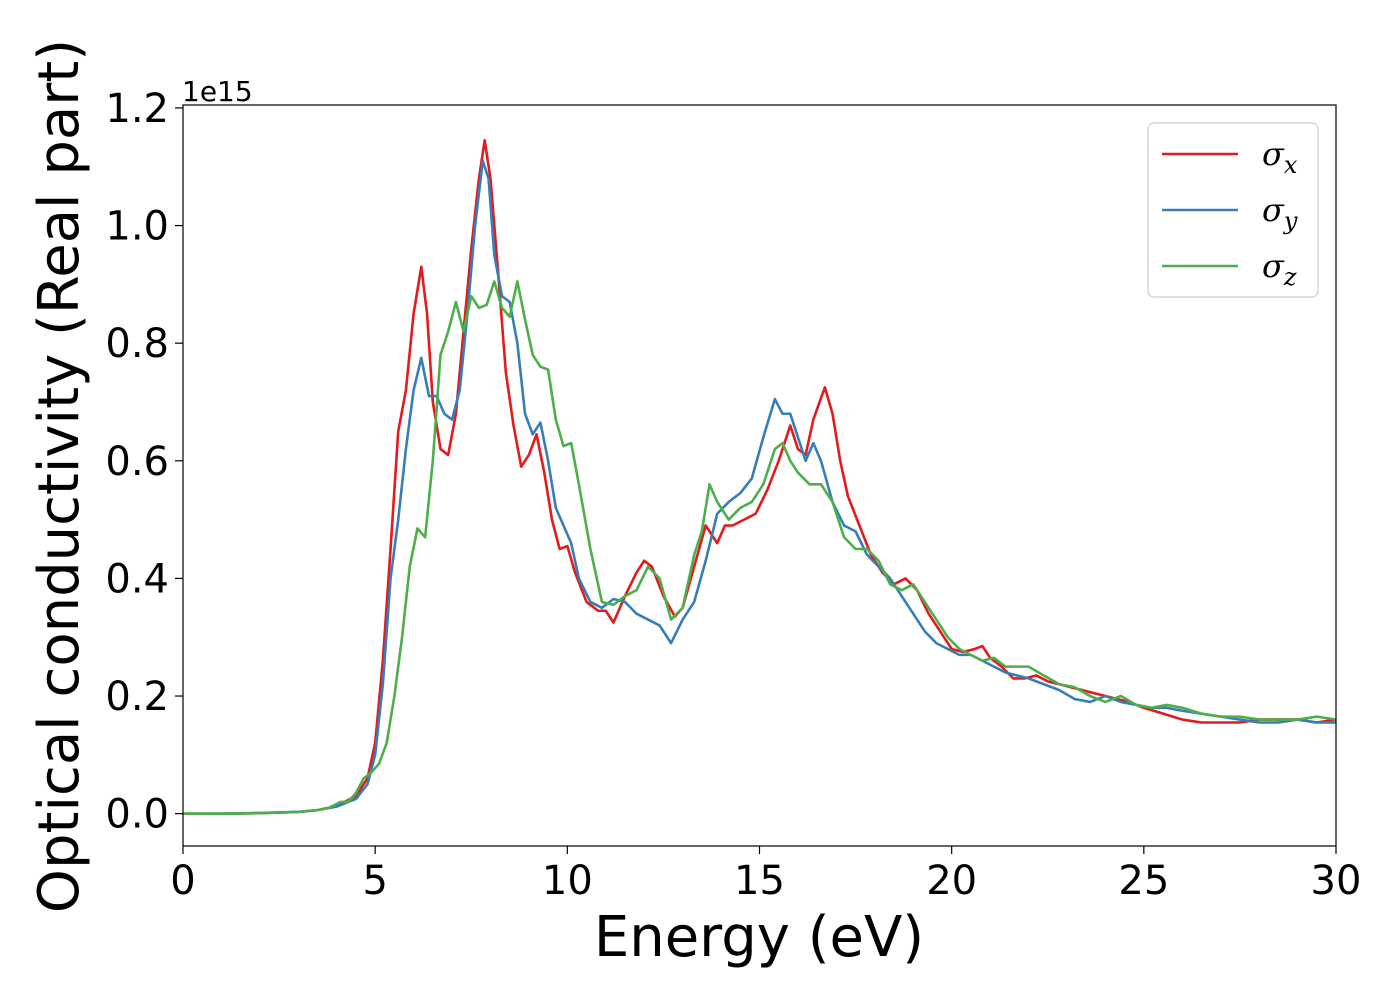 The width and height of the screenshot is (1400, 1000). What do you see at coordinates (1280, 213) in the screenshot?
I see `legend-label-y: σy` at bounding box center [1280, 213].